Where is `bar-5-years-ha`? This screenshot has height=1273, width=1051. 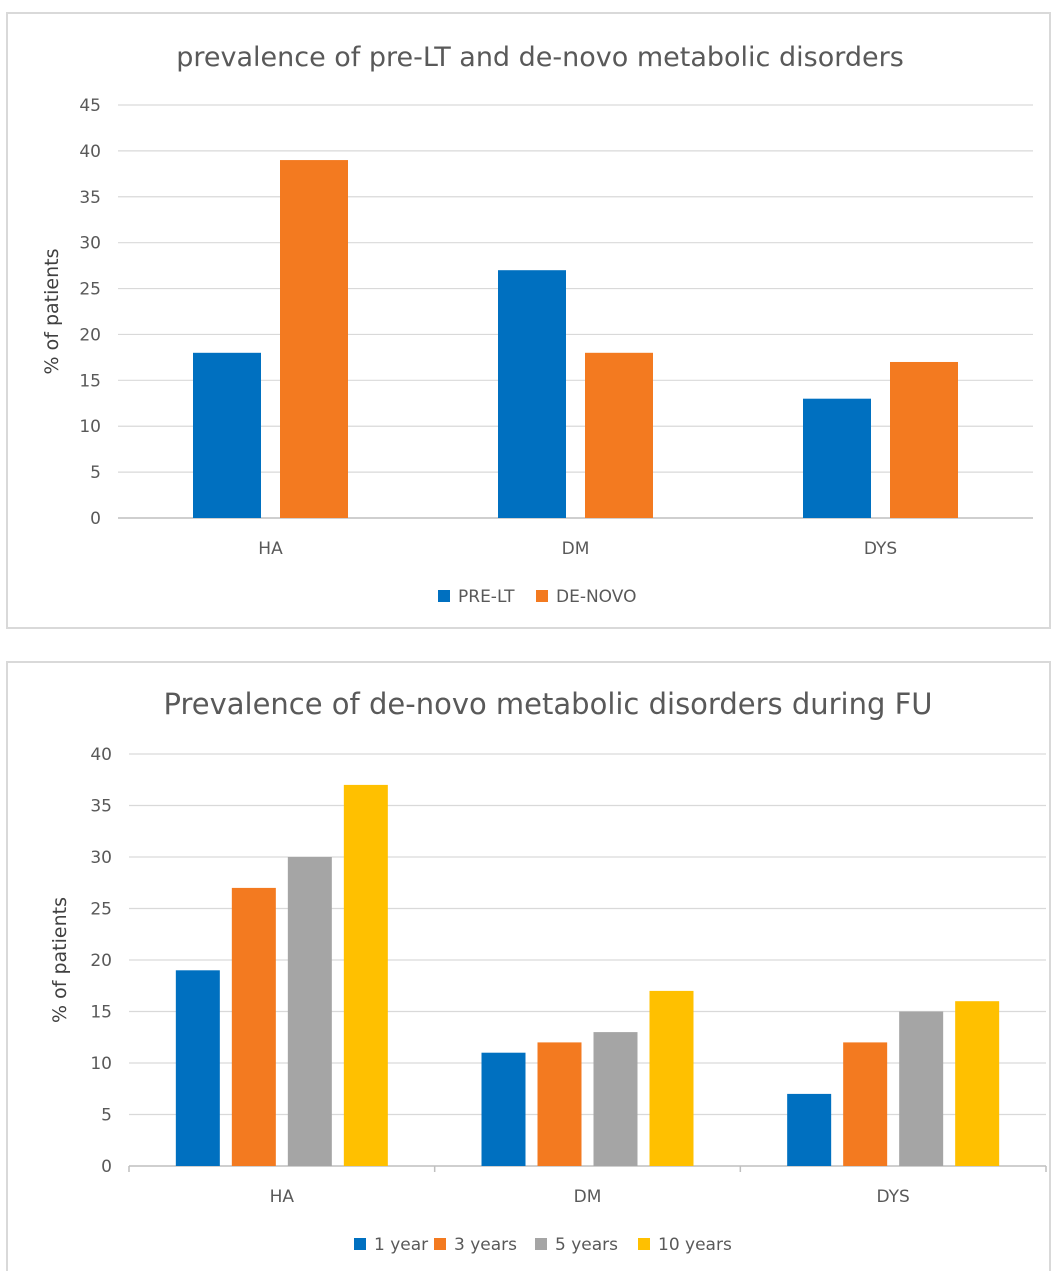 bar-5-years-ha is located at coordinates (309, 1011).